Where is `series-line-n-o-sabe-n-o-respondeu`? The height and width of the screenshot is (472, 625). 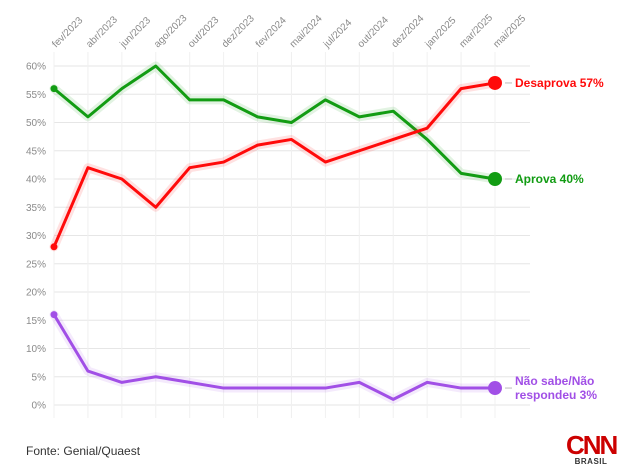 series-line-n-o-sabe-n-o-respondeu is located at coordinates (274, 357).